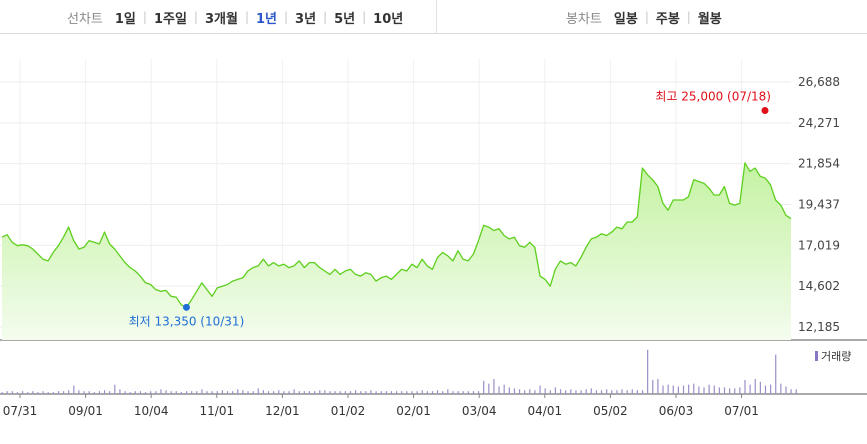 The image size is (867, 444). Describe the element at coordinates (266, 19) in the screenshot. I see `period-1y-button: 1년` at that location.